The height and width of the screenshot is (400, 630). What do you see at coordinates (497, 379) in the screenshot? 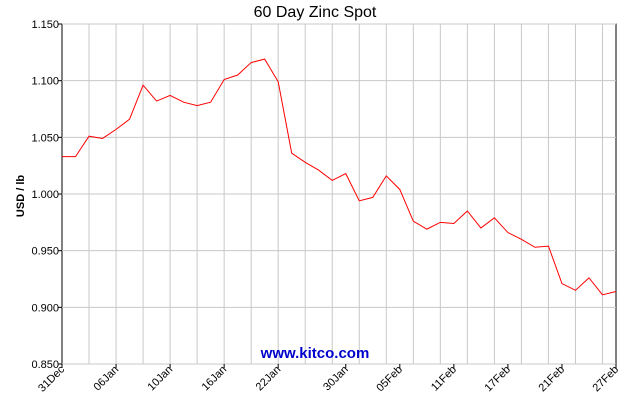
I see `x-tick-label: 17Feb` at bounding box center [497, 379].